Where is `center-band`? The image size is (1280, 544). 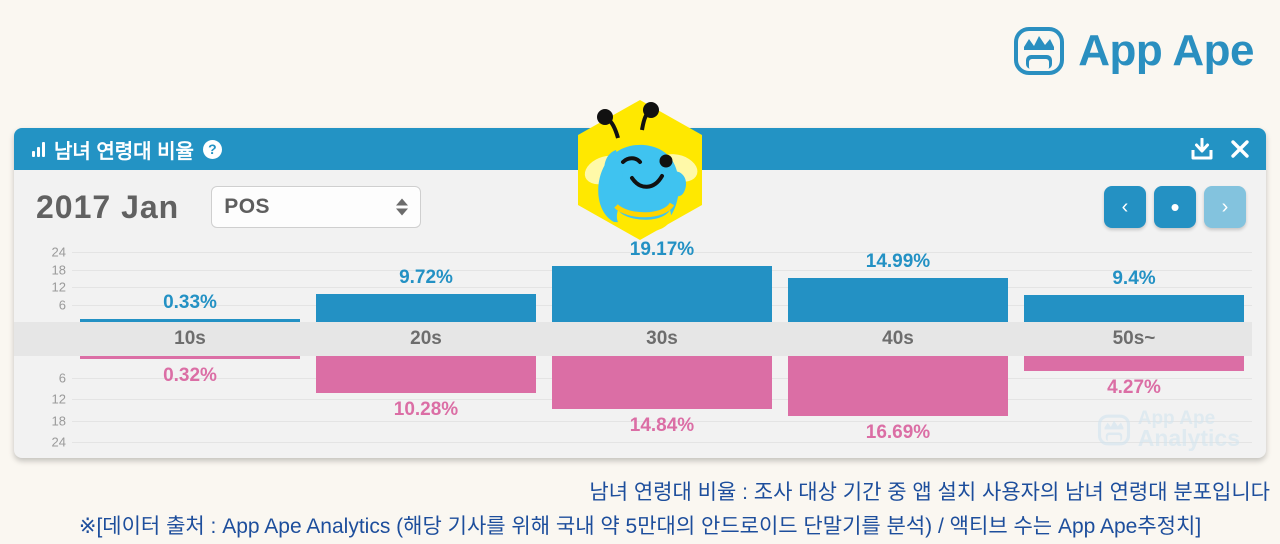
center-band is located at coordinates (662, 339).